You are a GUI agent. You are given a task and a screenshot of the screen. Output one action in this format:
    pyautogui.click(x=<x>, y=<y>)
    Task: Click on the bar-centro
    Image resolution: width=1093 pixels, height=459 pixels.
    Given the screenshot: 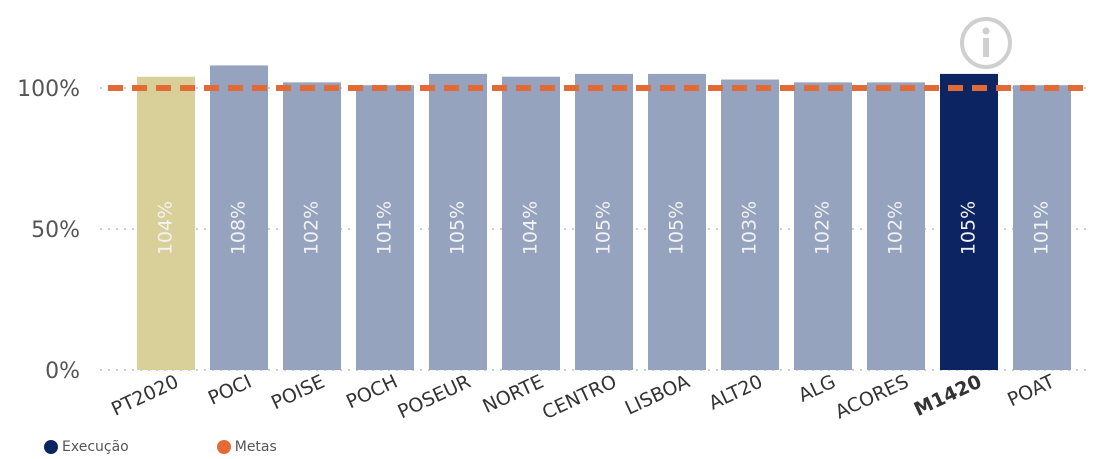 What is the action you would take?
    pyautogui.click(x=604, y=222)
    